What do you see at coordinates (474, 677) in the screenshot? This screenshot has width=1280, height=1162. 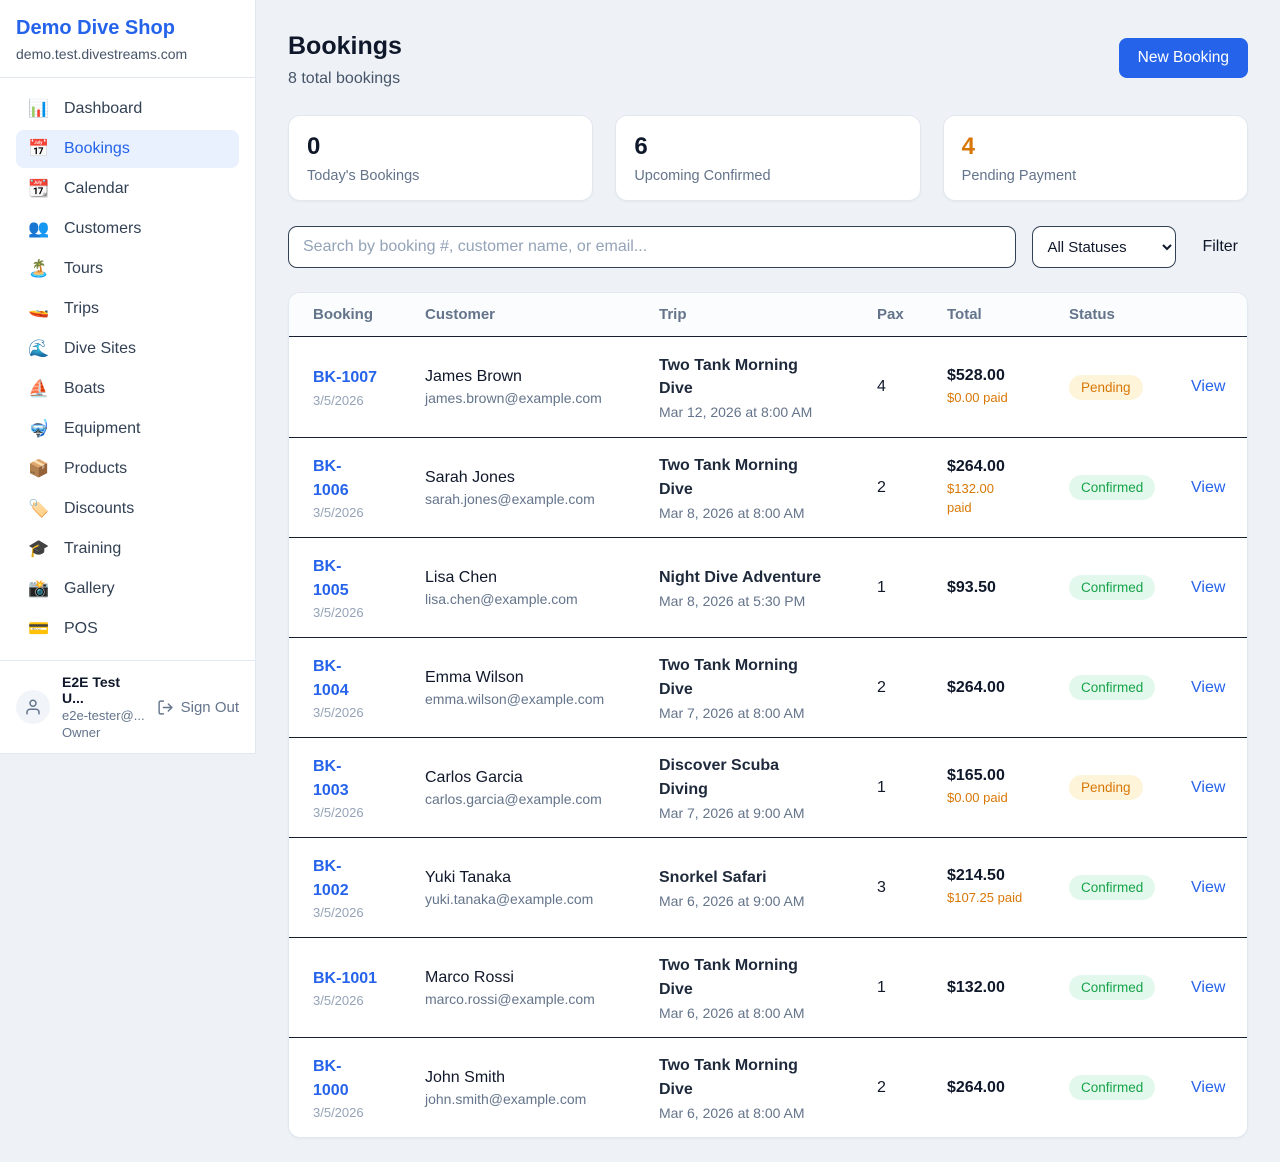 I see `customer-name: Emma Wilson` at bounding box center [474, 677].